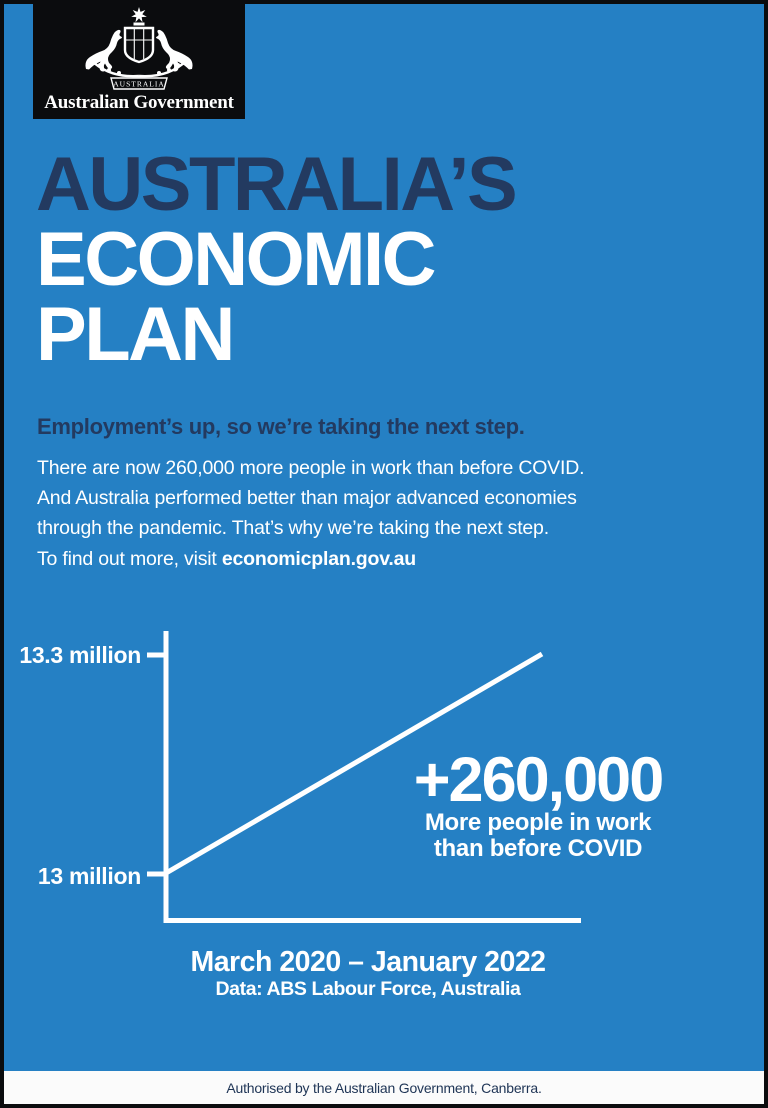 This screenshot has height=1108, width=768. What do you see at coordinates (80, 655) in the screenshot?
I see `y-axis-label-top: 13.3 million` at bounding box center [80, 655].